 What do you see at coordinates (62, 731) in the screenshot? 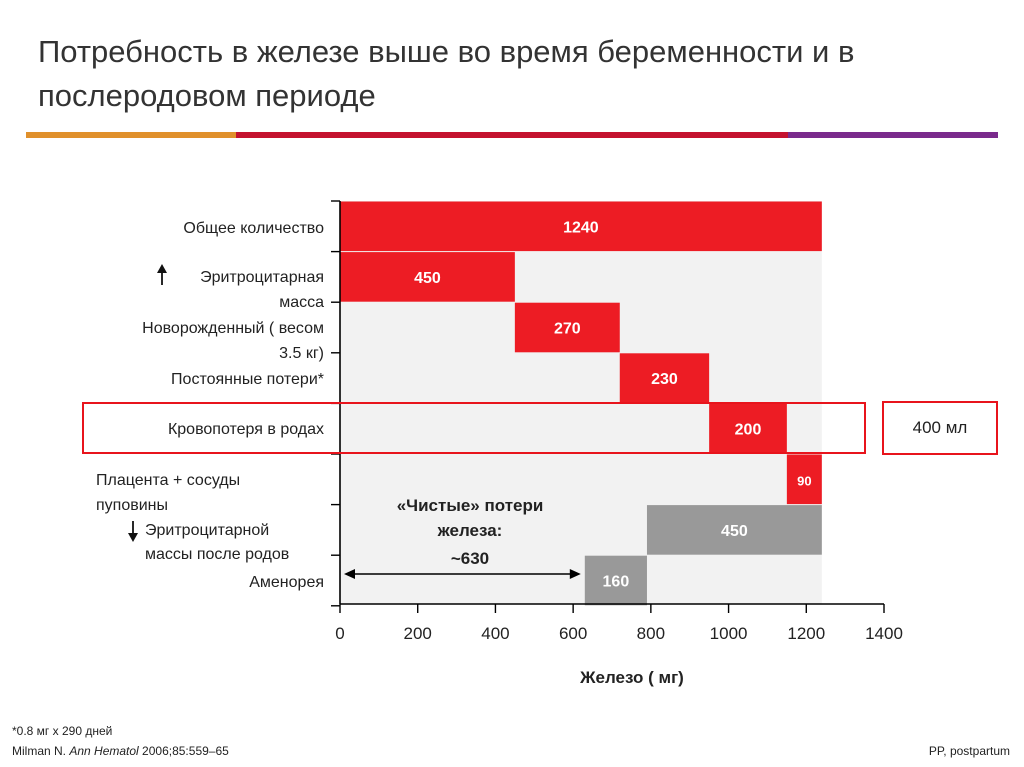
I see `footnote-asterisk: *0.8 мг x 290 дней` at bounding box center [62, 731].